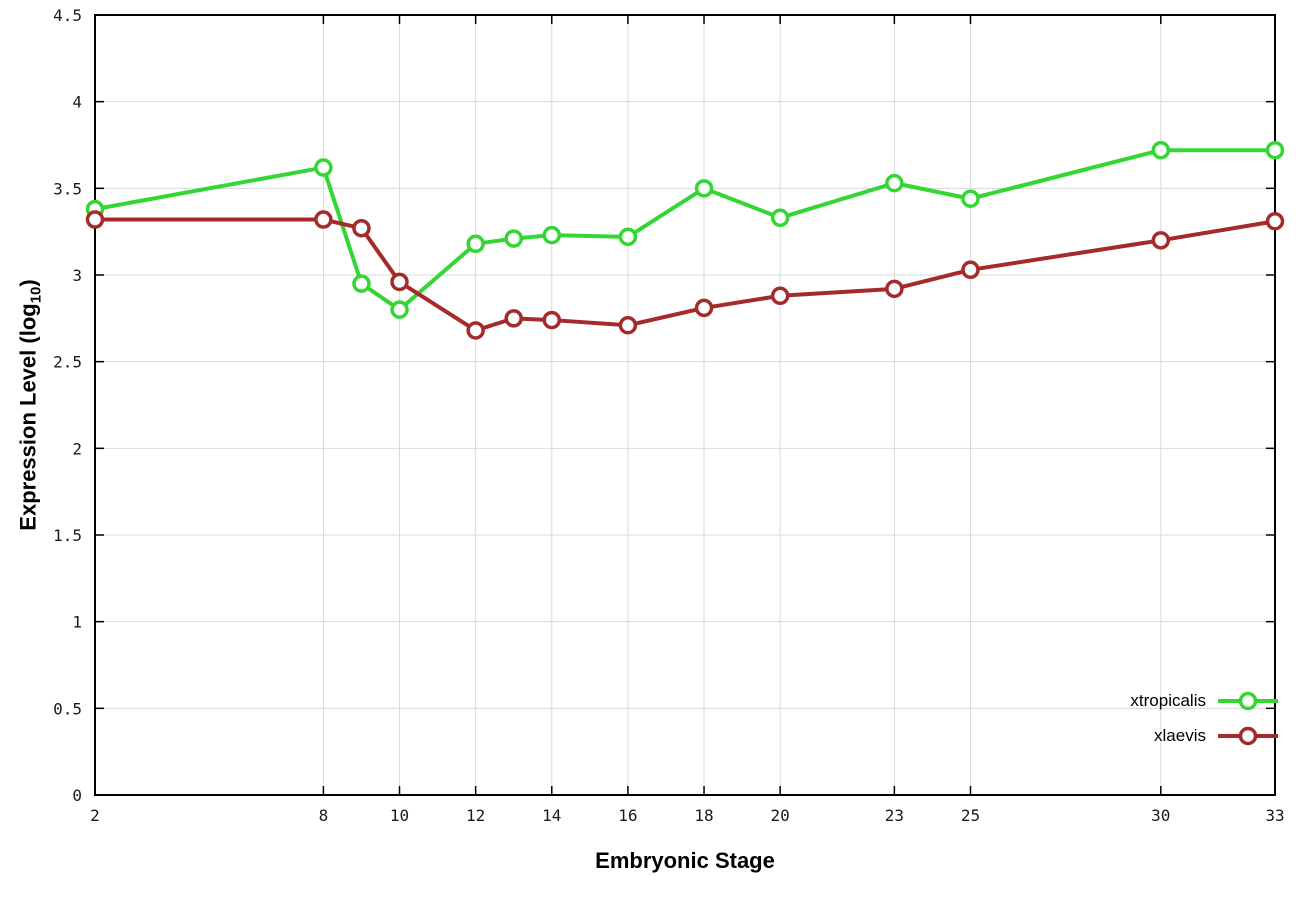  What do you see at coordinates (627, 815) in the screenshot?
I see `x-tick-label: 16` at bounding box center [627, 815].